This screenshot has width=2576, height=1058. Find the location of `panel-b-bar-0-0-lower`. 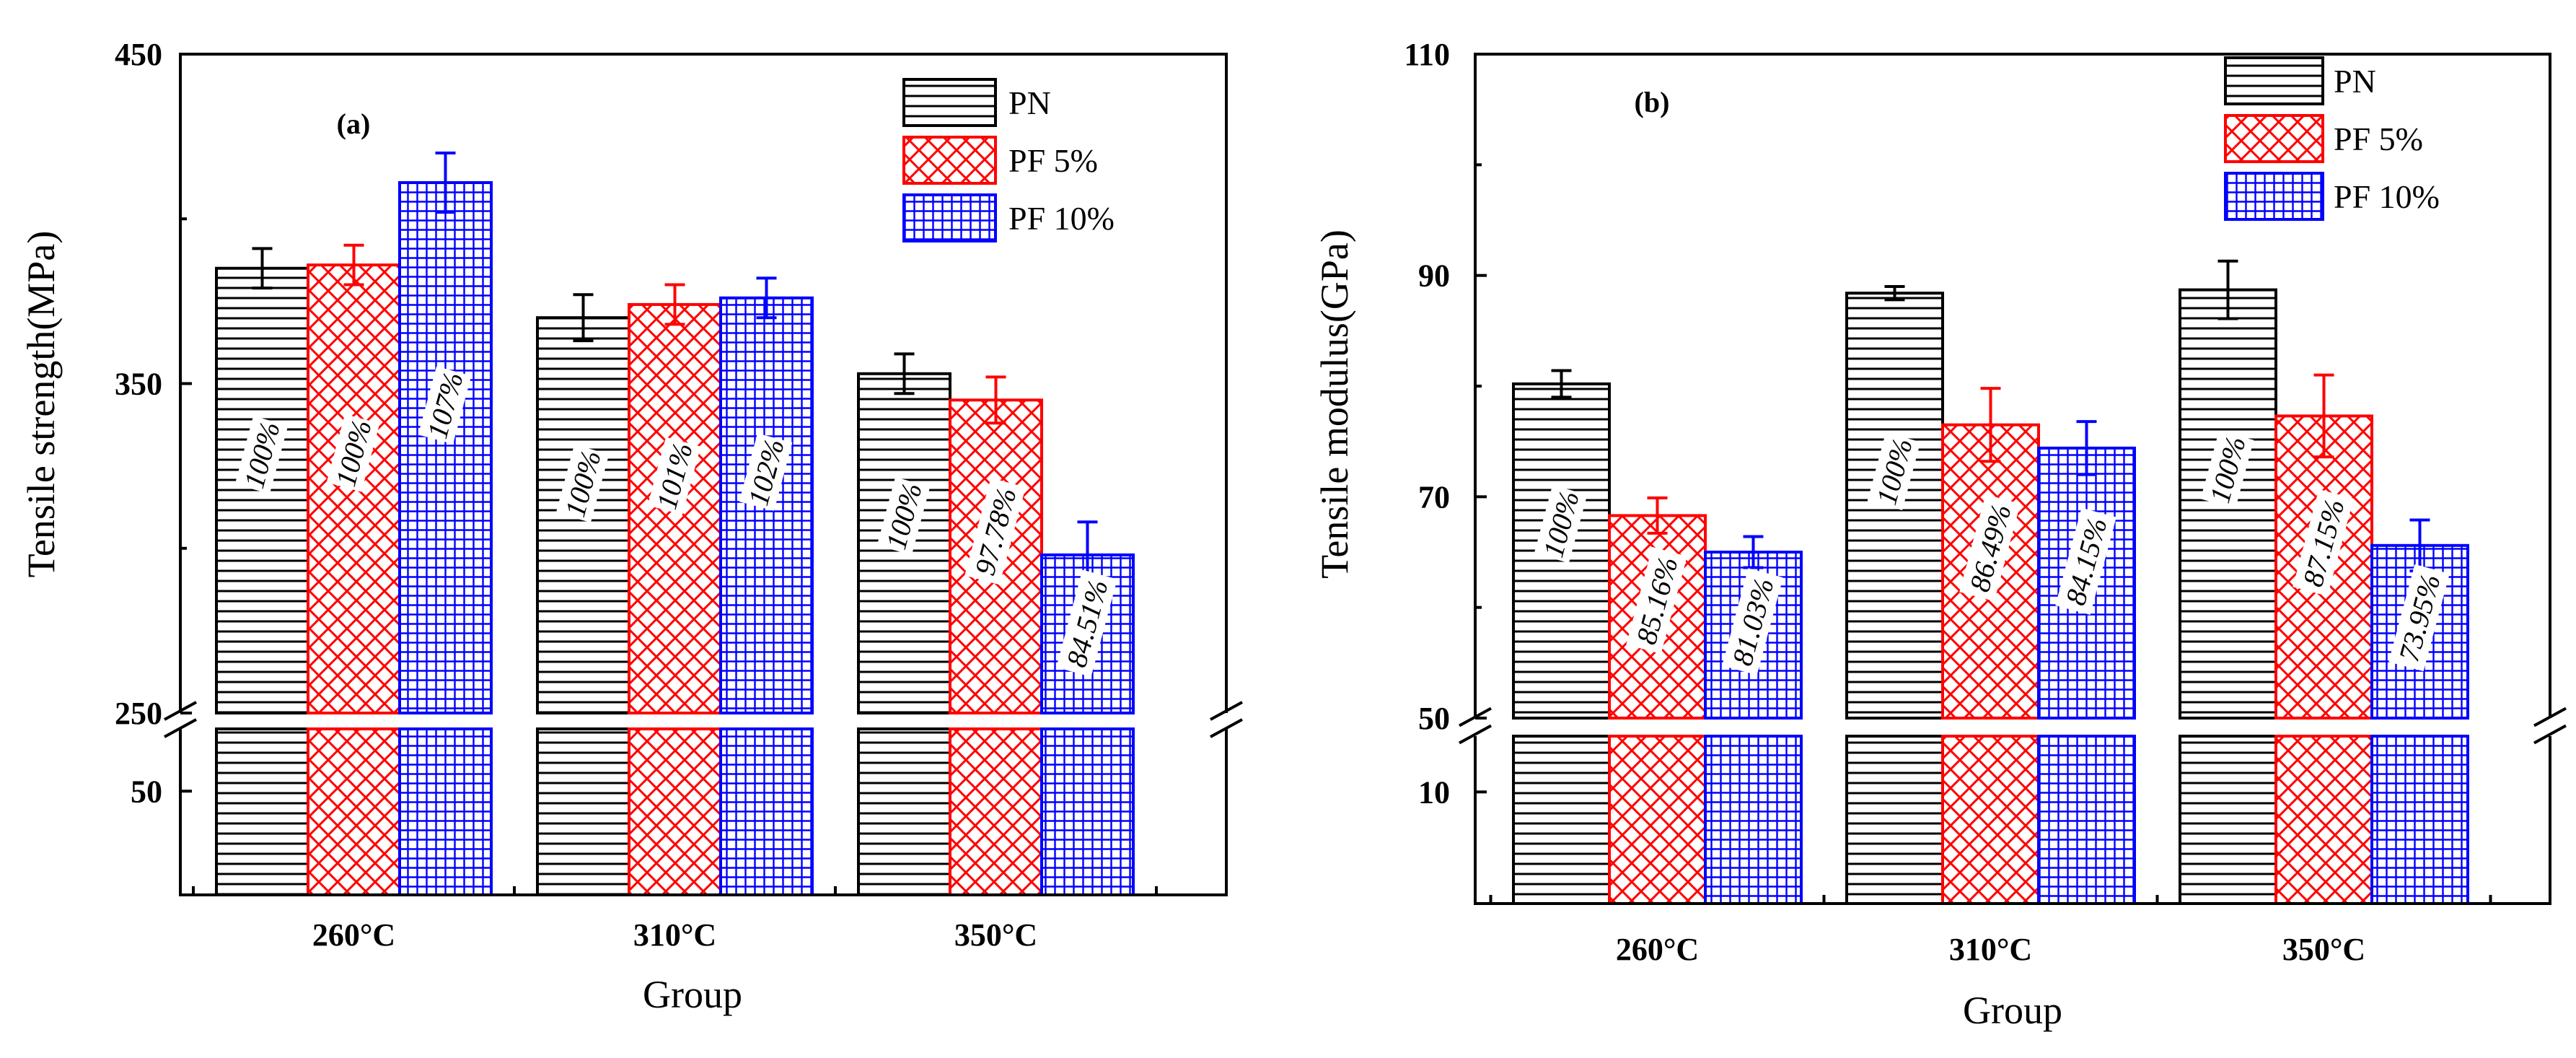

panel-b-bar-0-0-lower is located at coordinates (1561, 820).